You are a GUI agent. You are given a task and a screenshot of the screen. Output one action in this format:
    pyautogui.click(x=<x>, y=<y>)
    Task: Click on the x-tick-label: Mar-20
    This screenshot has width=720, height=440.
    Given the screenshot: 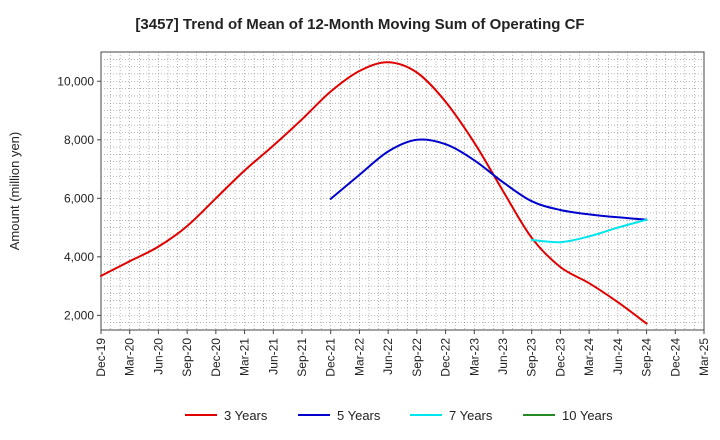 What is the action you would take?
    pyautogui.click(x=130, y=357)
    